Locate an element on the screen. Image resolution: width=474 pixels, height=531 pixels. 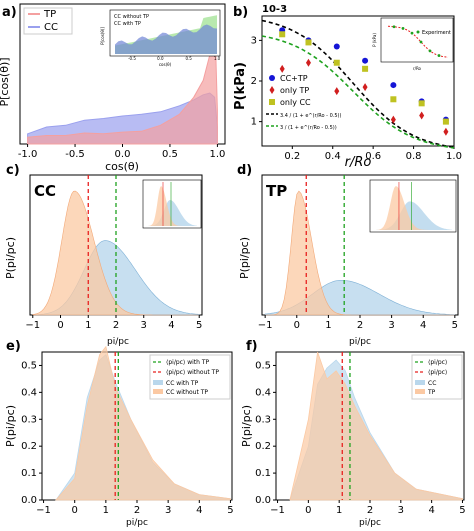
panel-e-xticks: −1 0 1 2 3 4 5 is located at coordinates (135, 508).